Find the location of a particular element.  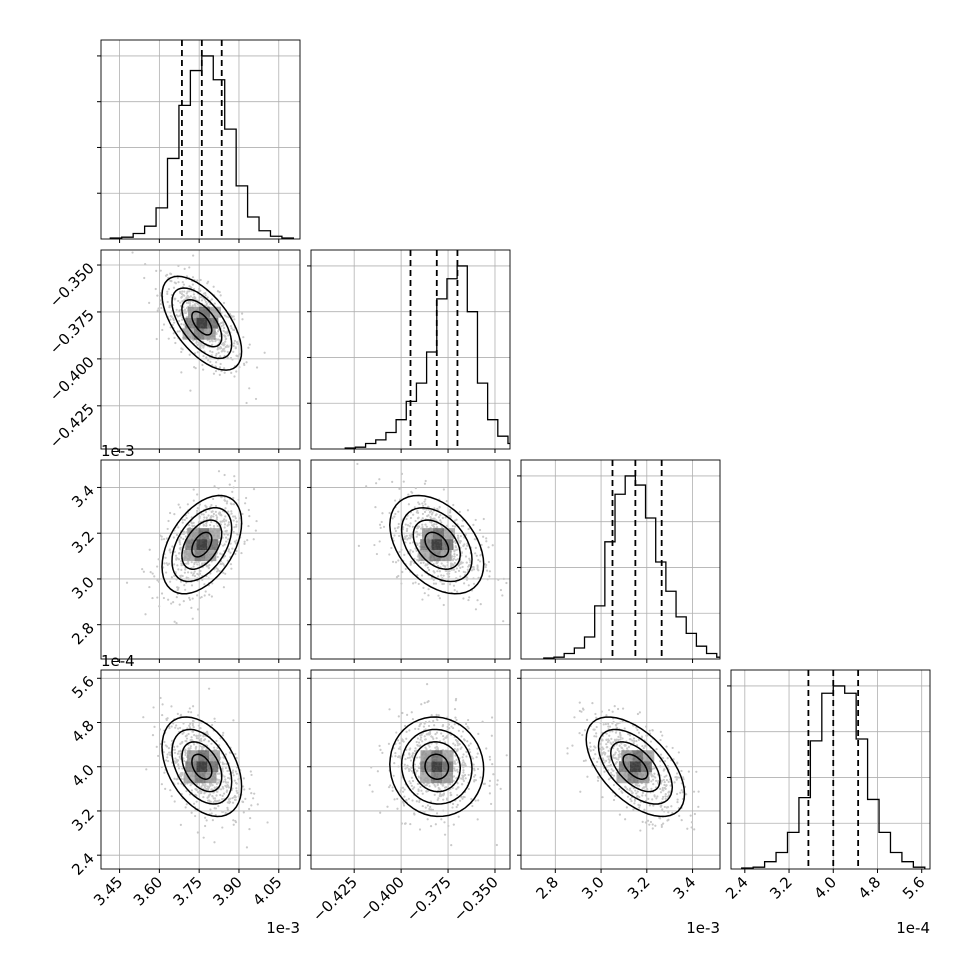

y-tick-label: 3.0 is located at coordinates (83, 588).